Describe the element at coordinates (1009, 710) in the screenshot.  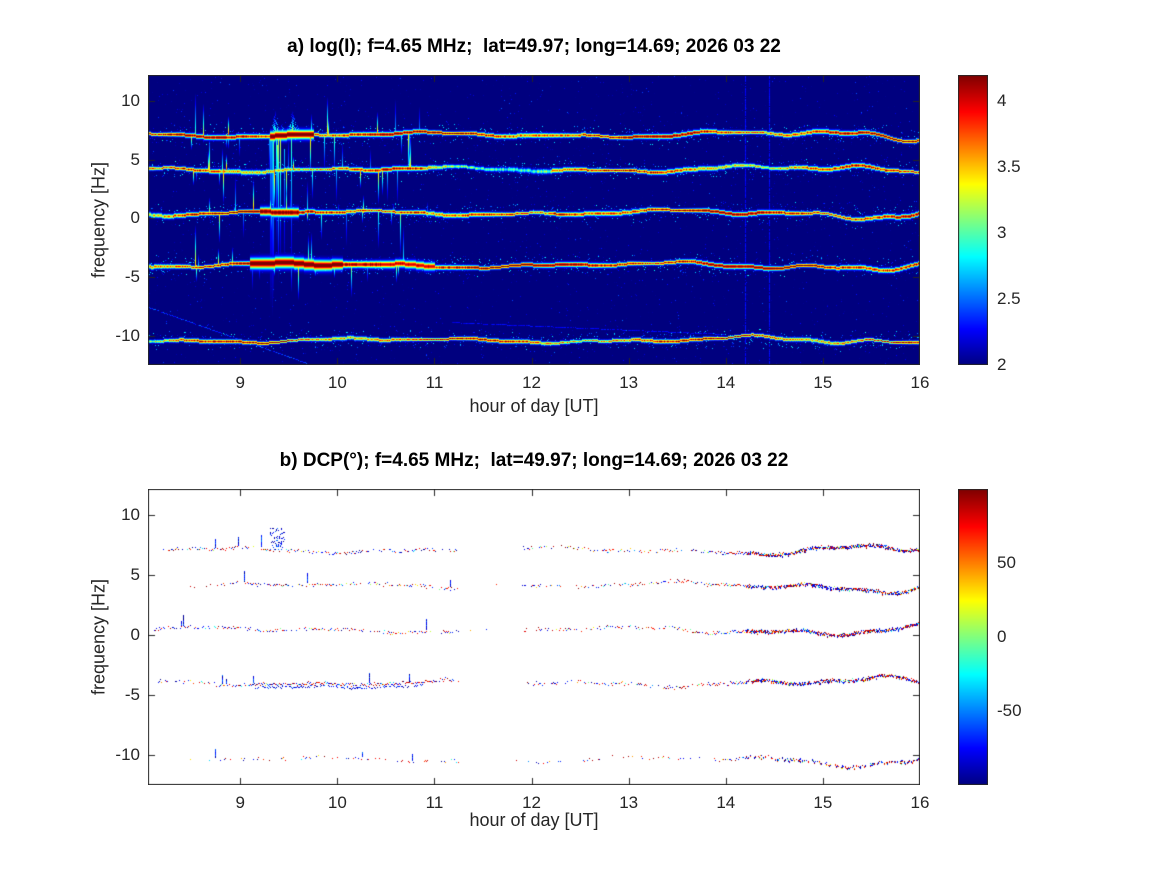
I see `panel-b-colorbar-tick-label: -50` at that location.